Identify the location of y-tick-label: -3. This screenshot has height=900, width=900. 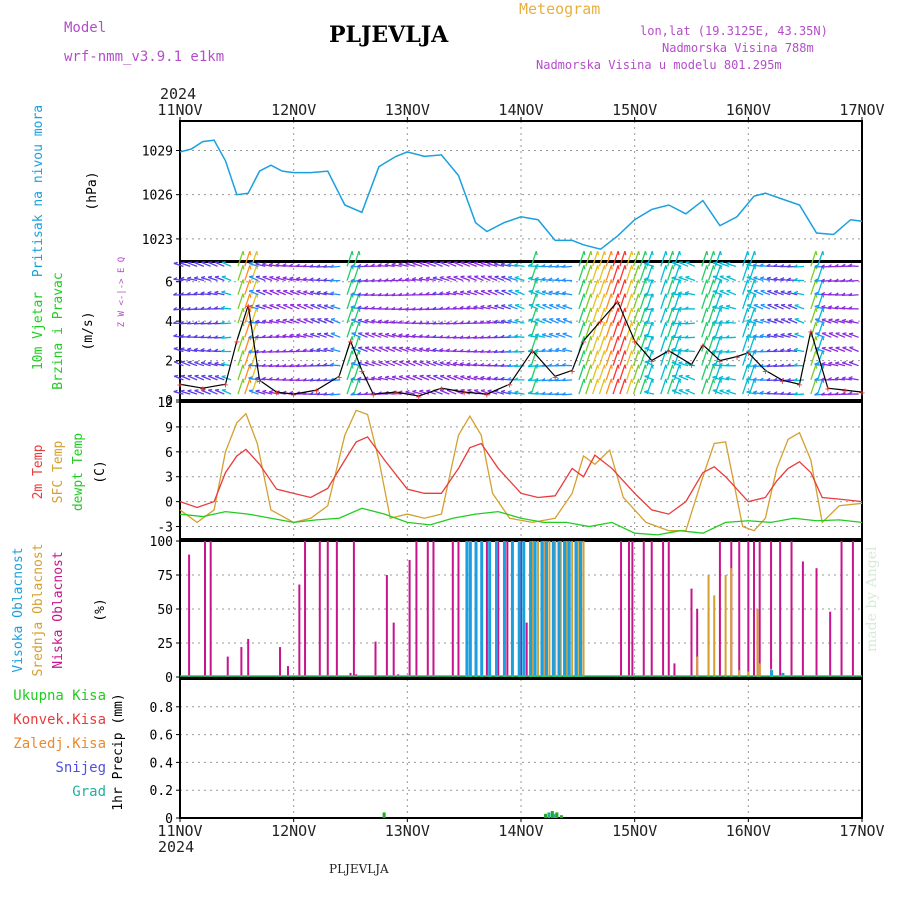
(165, 528).